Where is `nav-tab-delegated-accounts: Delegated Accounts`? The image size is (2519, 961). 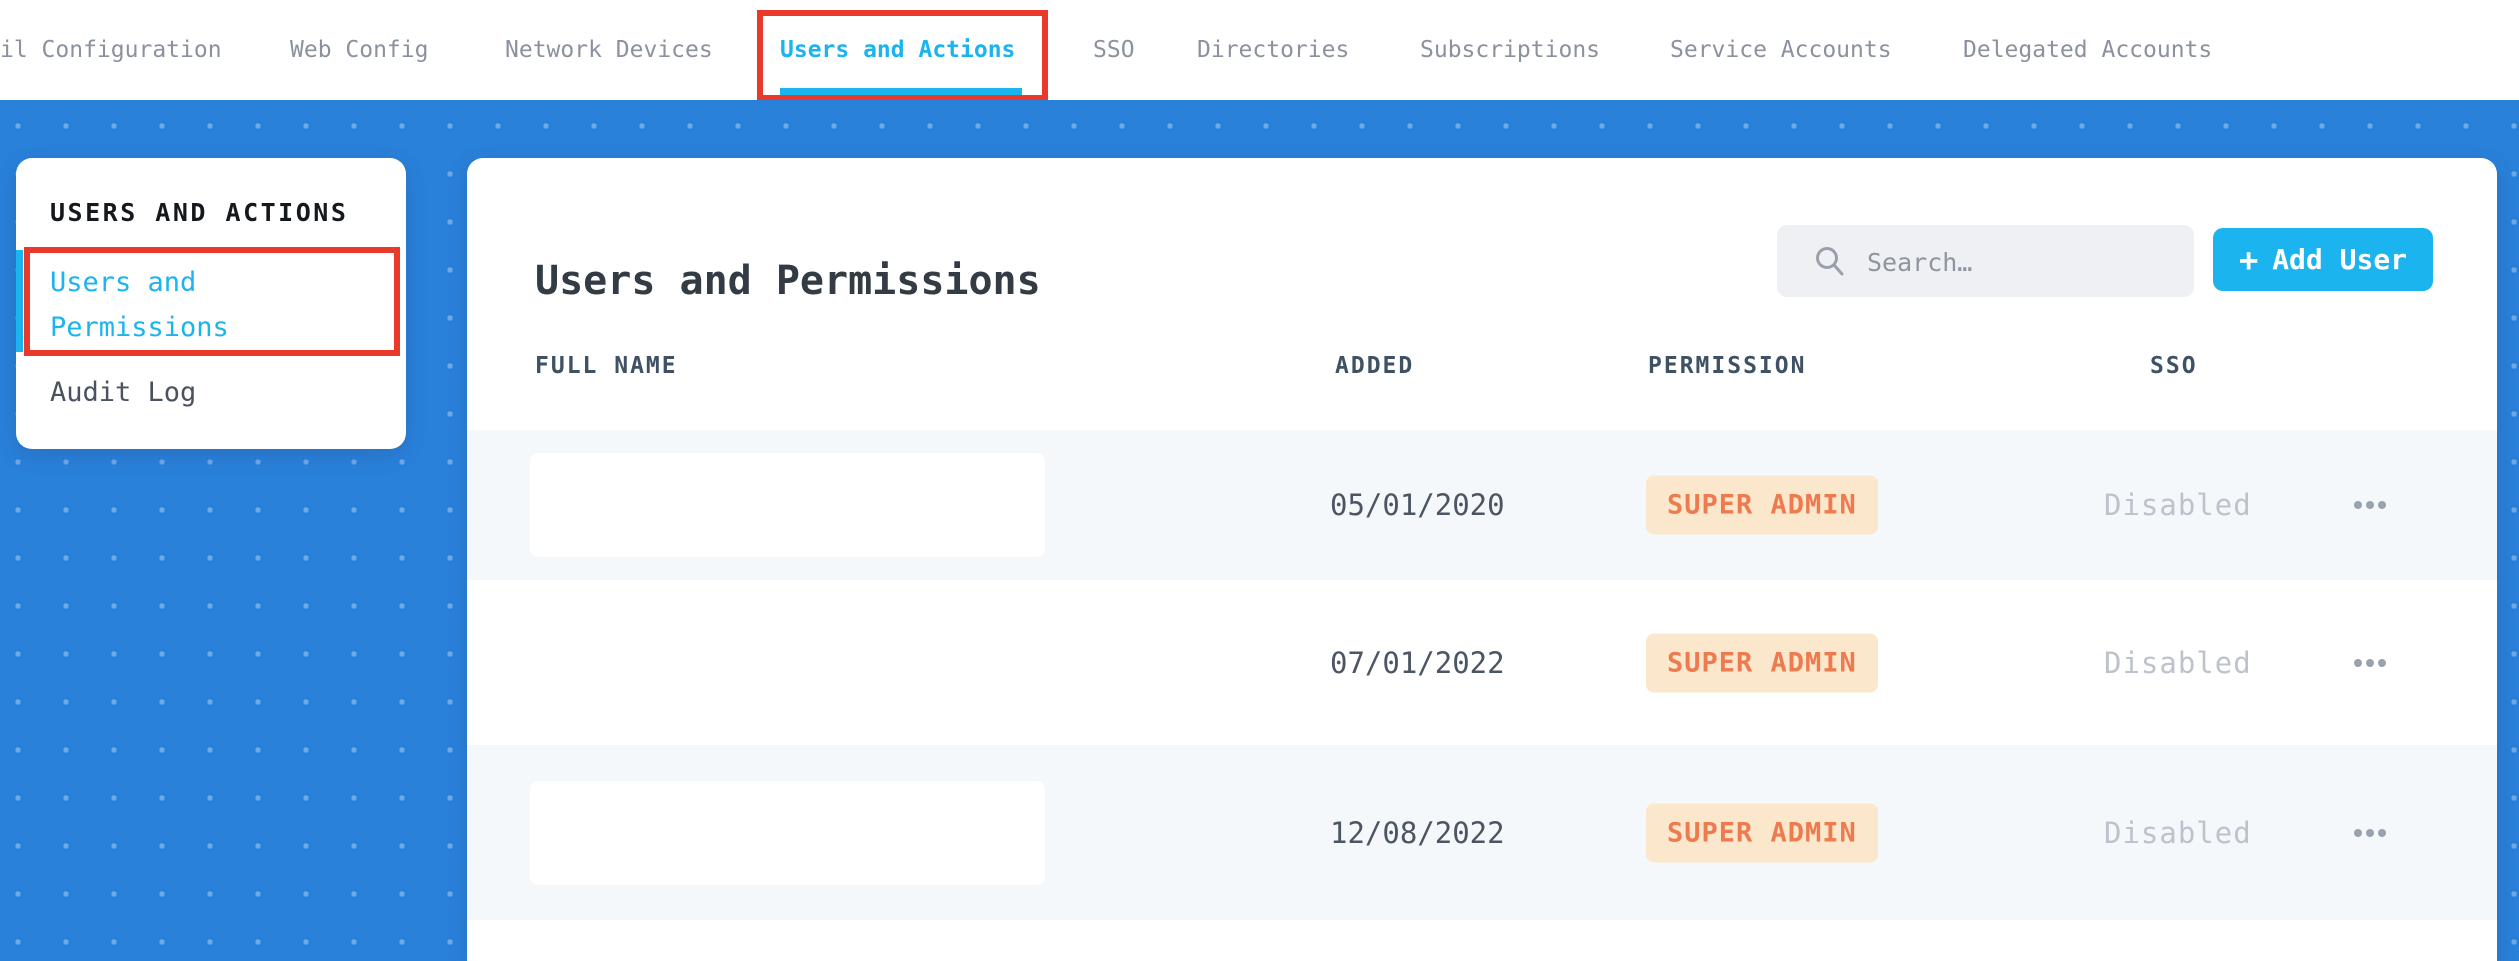 nav-tab-delegated-accounts: Delegated Accounts is located at coordinates (2088, 50).